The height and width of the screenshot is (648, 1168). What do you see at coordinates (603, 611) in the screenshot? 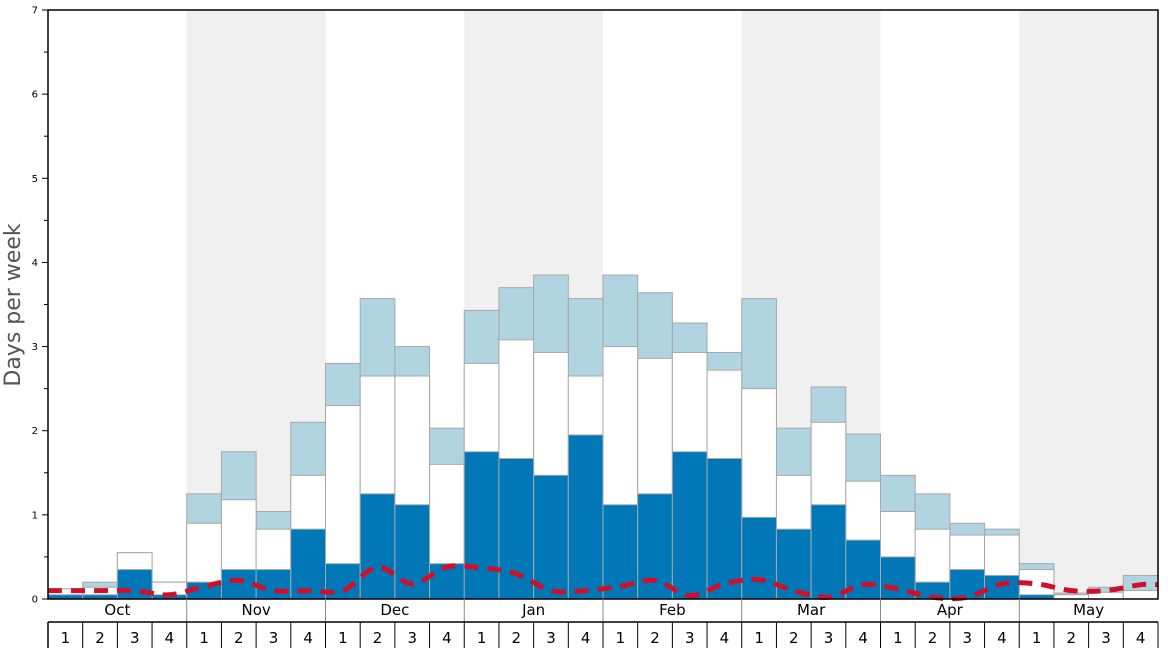
I see `month-axis: Oct Nov Dec Jan Feb Mar Apr May` at bounding box center [603, 611].